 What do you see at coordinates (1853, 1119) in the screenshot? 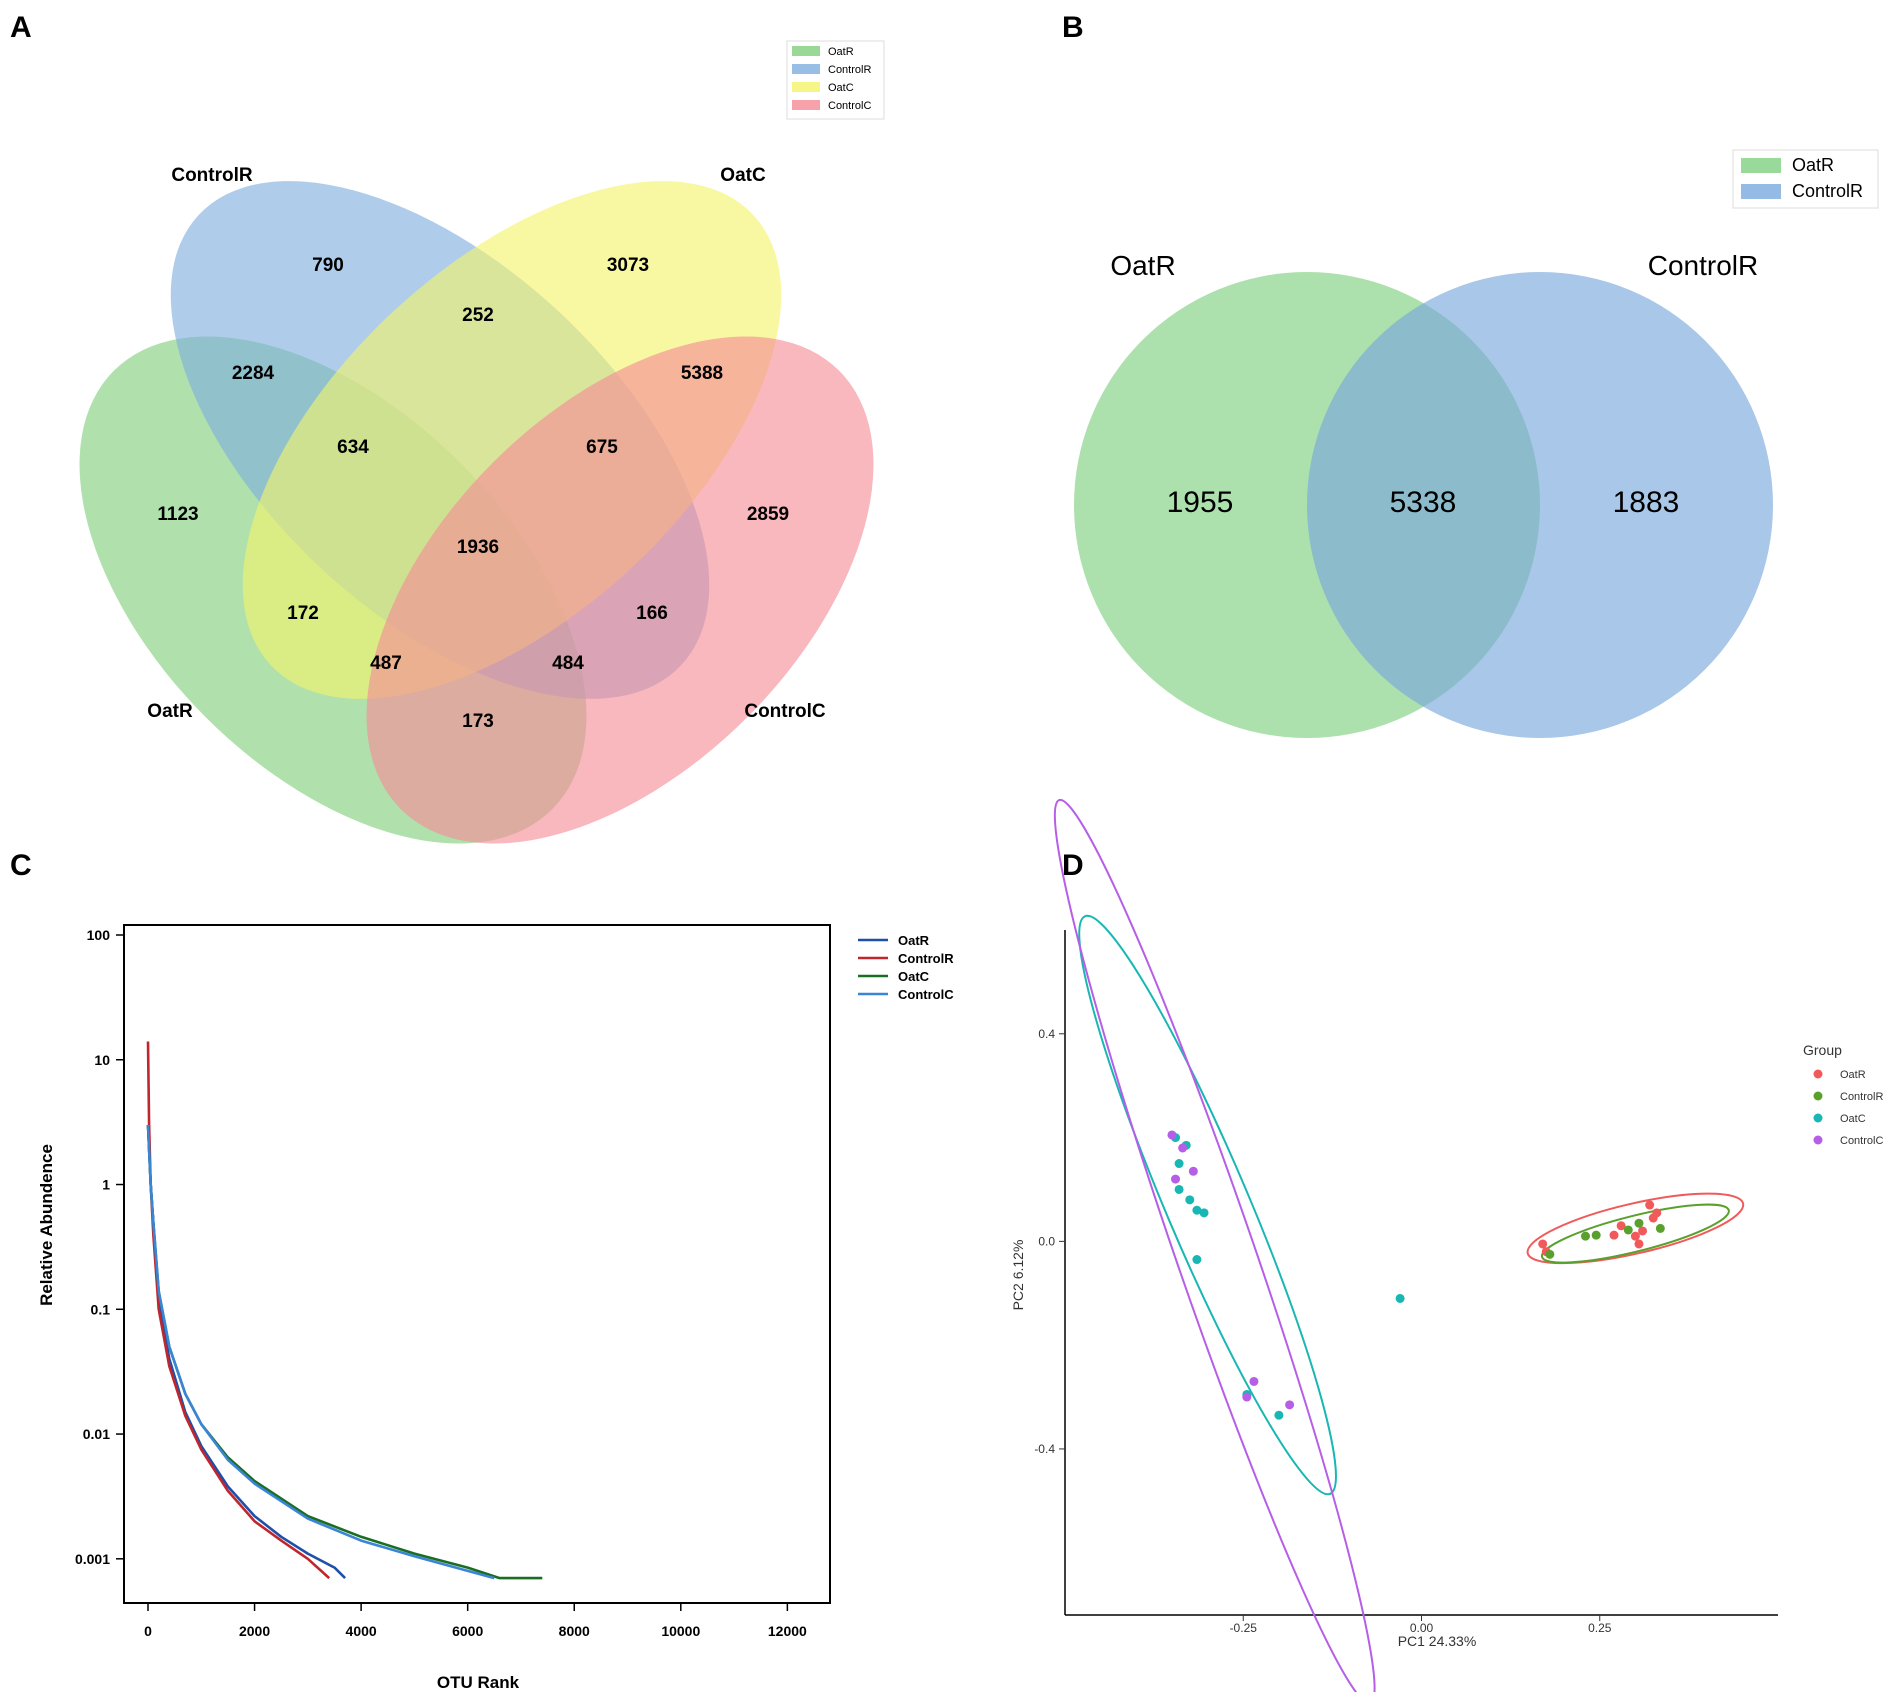
I see `pca-legend-label-oatc: OatC` at bounding box center [1853, 1119].